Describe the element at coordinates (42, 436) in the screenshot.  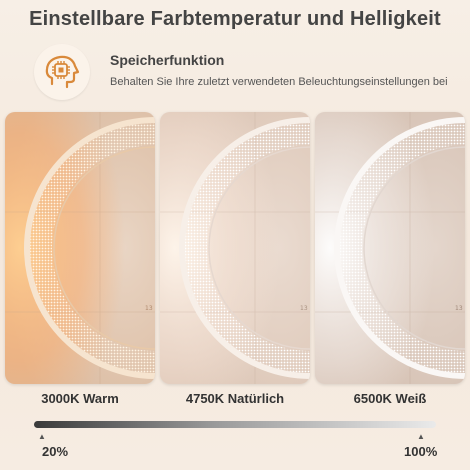
I see `min-marker-icon: ▲` at that location.